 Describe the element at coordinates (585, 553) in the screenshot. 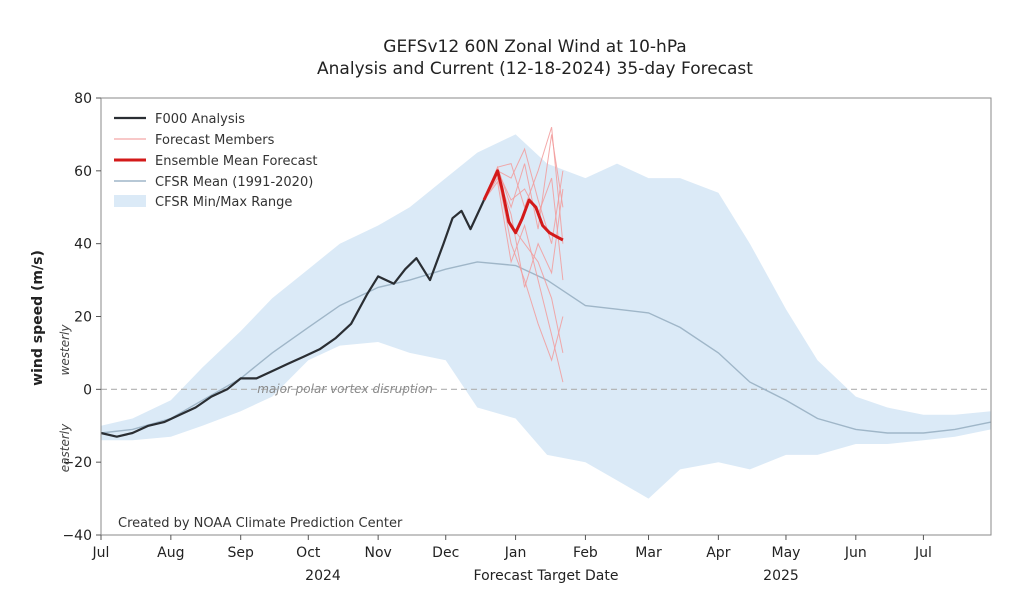

I see `x-tick-label: Feb` at that location.